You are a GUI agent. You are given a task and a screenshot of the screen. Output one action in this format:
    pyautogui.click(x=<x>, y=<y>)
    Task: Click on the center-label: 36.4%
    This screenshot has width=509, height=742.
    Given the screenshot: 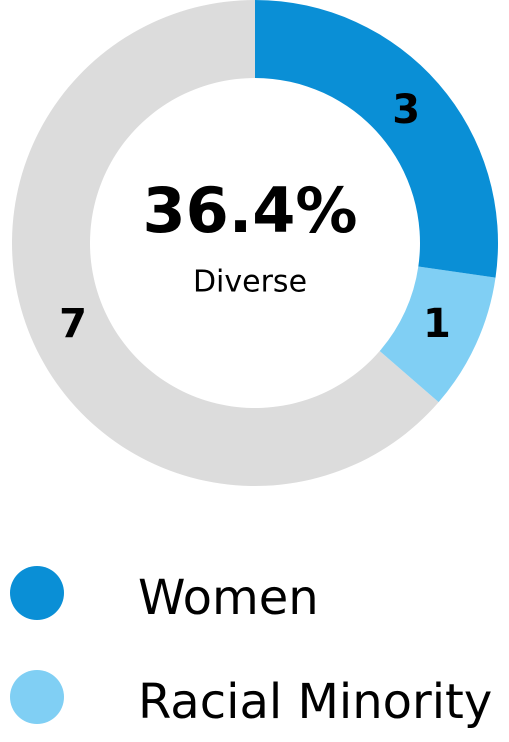 What is the action you would take?
    pyautogui.click(x=249, y=210)
    